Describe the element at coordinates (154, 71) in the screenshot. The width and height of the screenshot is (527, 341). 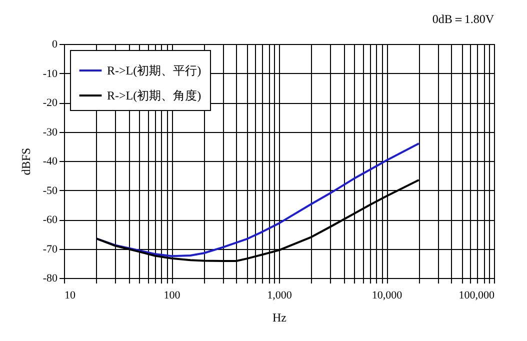
I see `legend-label: R->L(初期、平行)` at that location.